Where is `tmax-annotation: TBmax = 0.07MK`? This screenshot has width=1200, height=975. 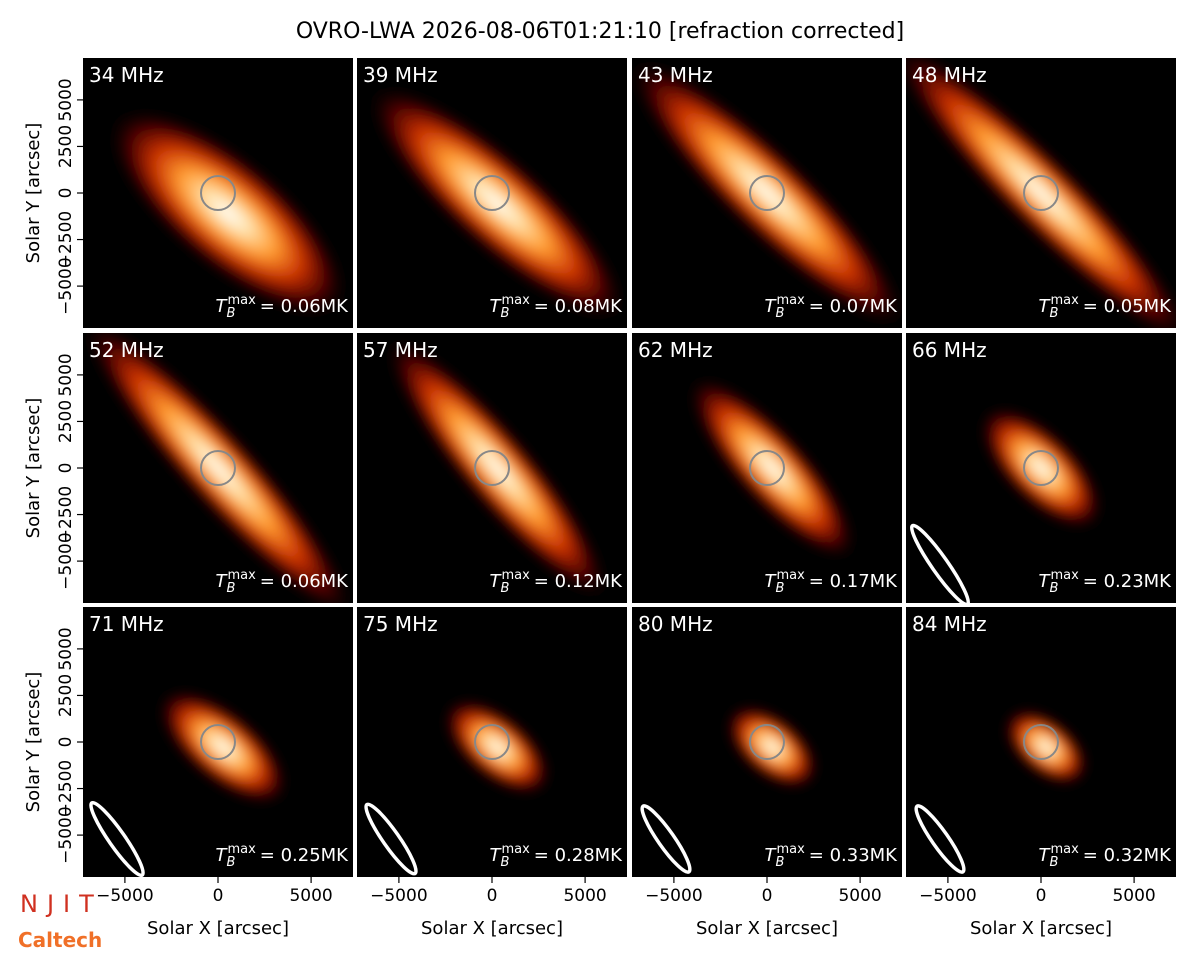 tmax-annotation: TBmax = 0.07MK is located at coordinates (832, 307).